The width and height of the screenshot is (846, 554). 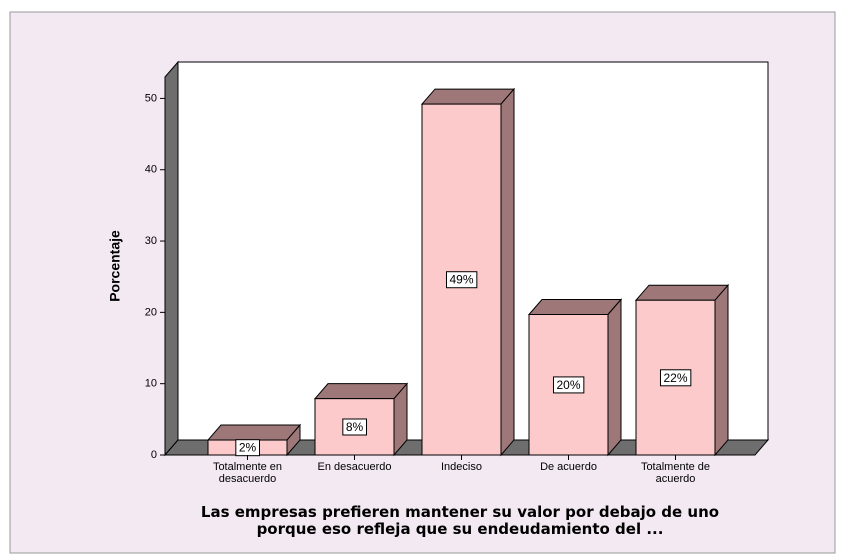 I want to click on value-label: 49%, so click(x=461, y=280).